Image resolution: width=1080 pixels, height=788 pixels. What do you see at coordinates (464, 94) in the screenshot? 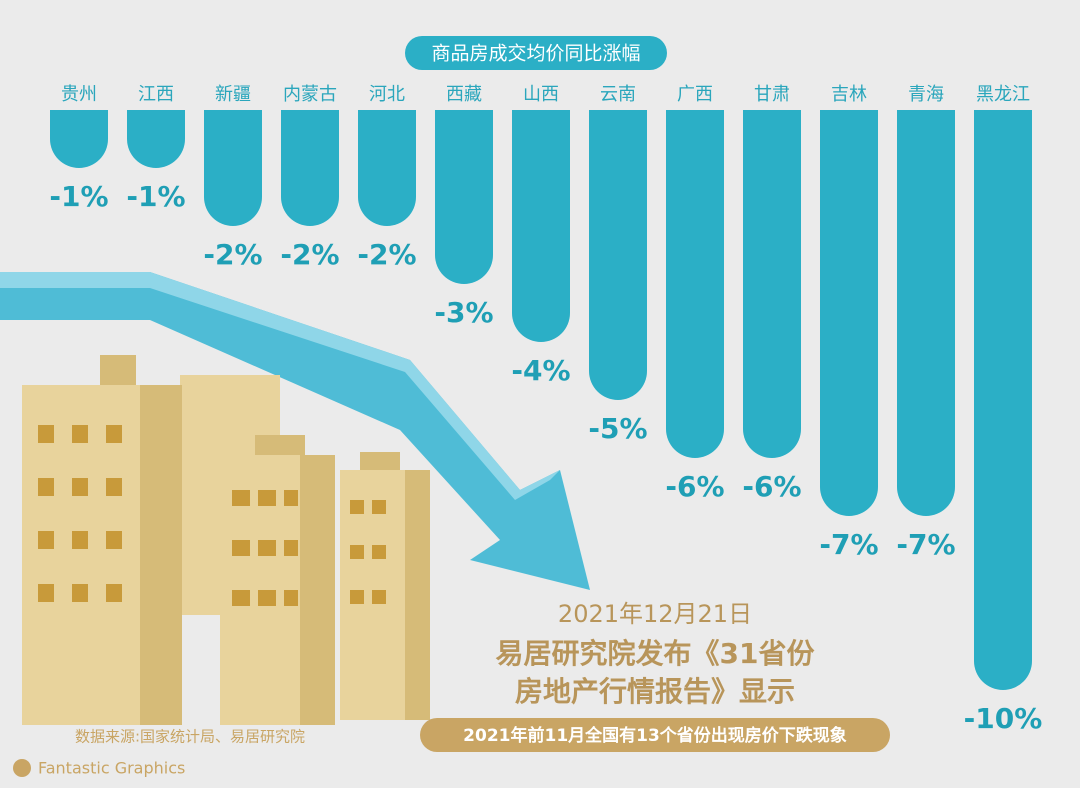
I see `x-tick-label: 西藏` at bounding box center [464, 94].